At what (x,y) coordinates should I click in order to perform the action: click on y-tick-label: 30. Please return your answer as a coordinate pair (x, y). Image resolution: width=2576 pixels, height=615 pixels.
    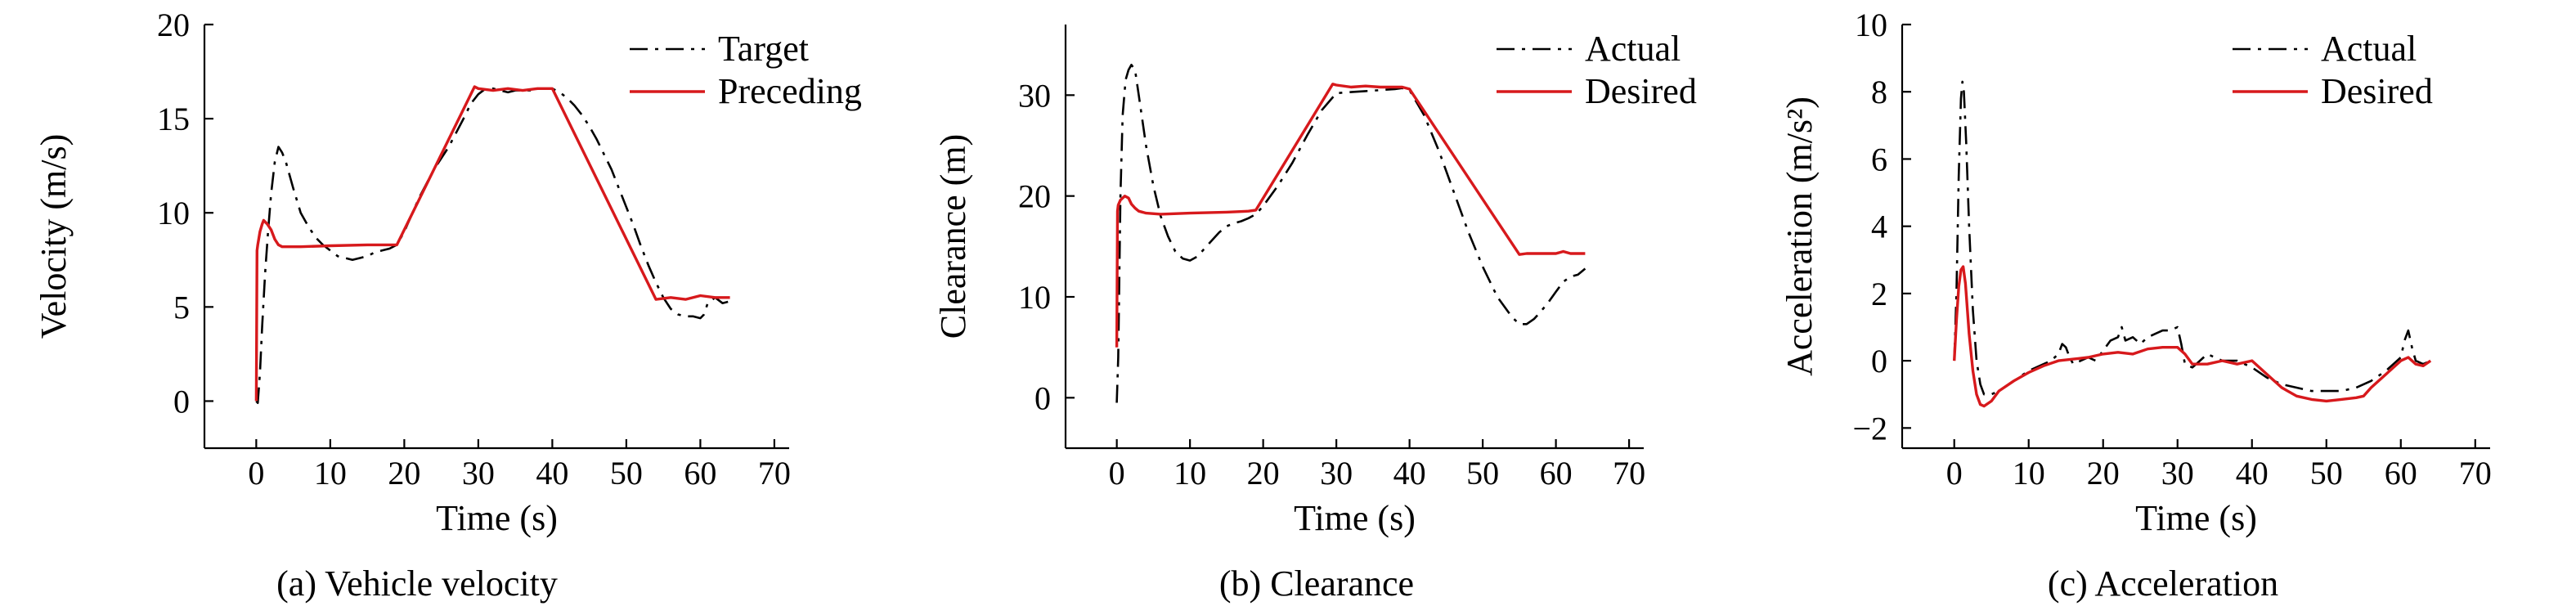
    Looking at the image, I should click on (1034, 95).